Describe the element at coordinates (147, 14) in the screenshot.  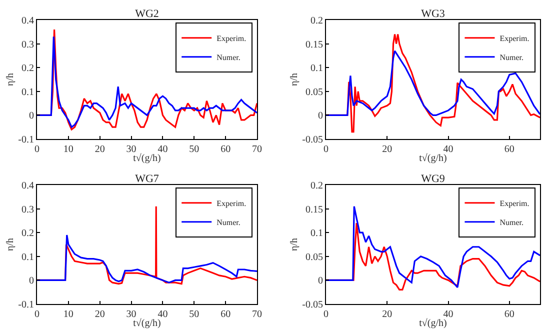
I see `chart-title: WG2` at that location.